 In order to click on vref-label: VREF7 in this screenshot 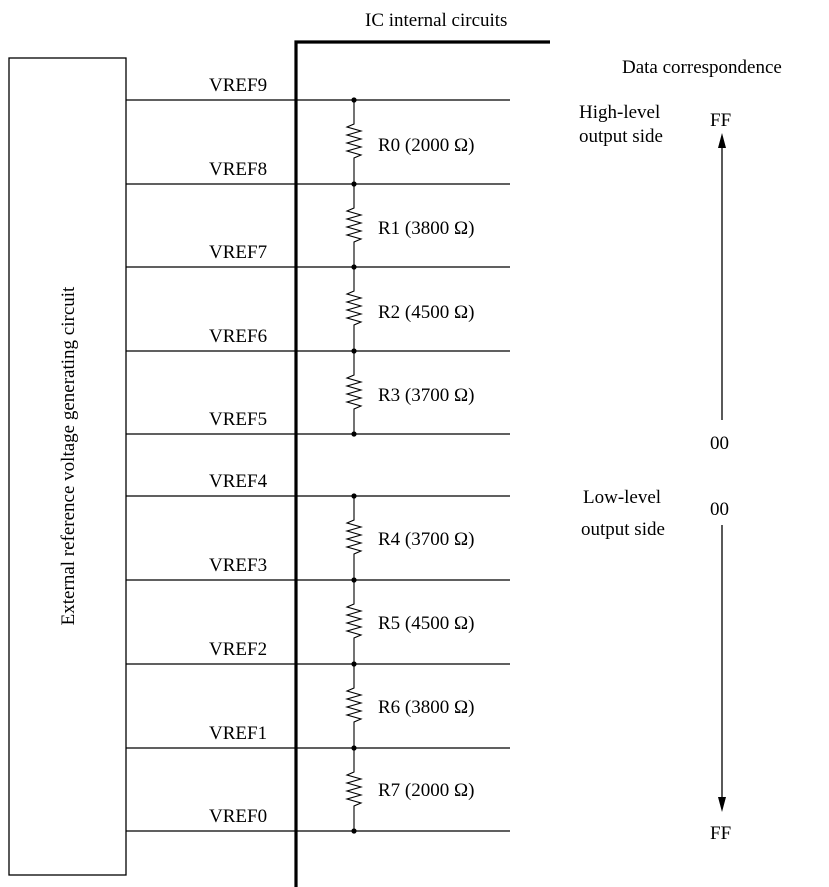, I will do `click(238, 252)`.